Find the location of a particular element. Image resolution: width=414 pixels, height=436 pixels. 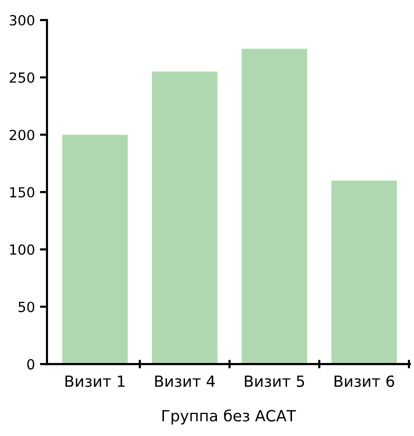

y-tick-label: 200 is located at coordinates (22, 135).